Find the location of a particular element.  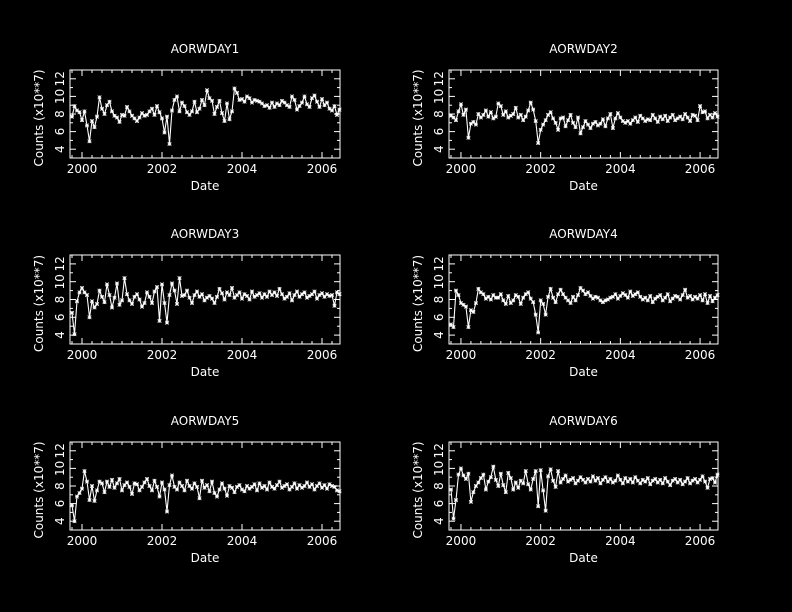

chart-title: AORWDAY3 is located at coordinates (205, 234).